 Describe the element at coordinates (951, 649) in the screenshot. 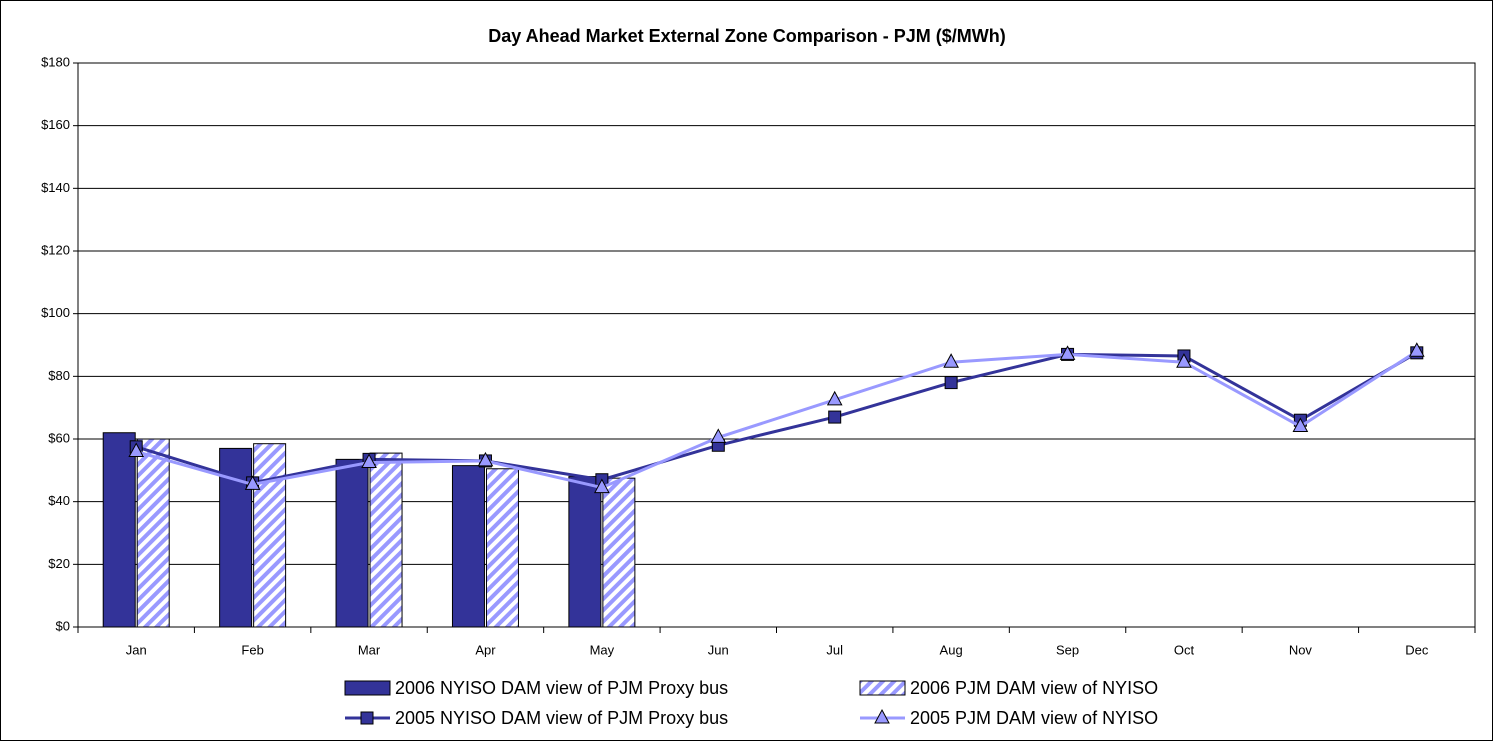

I see `x-tick-label: Aug` at that location.